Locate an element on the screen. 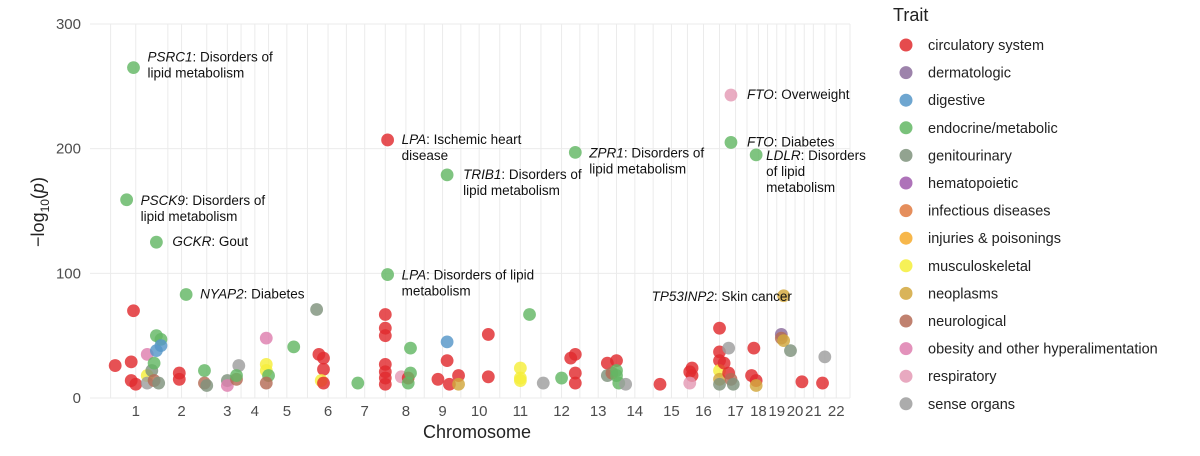 This screenshot has width=1200, height=456. annotation-trait-continued: metabolism is located at coordinates (436, 291).